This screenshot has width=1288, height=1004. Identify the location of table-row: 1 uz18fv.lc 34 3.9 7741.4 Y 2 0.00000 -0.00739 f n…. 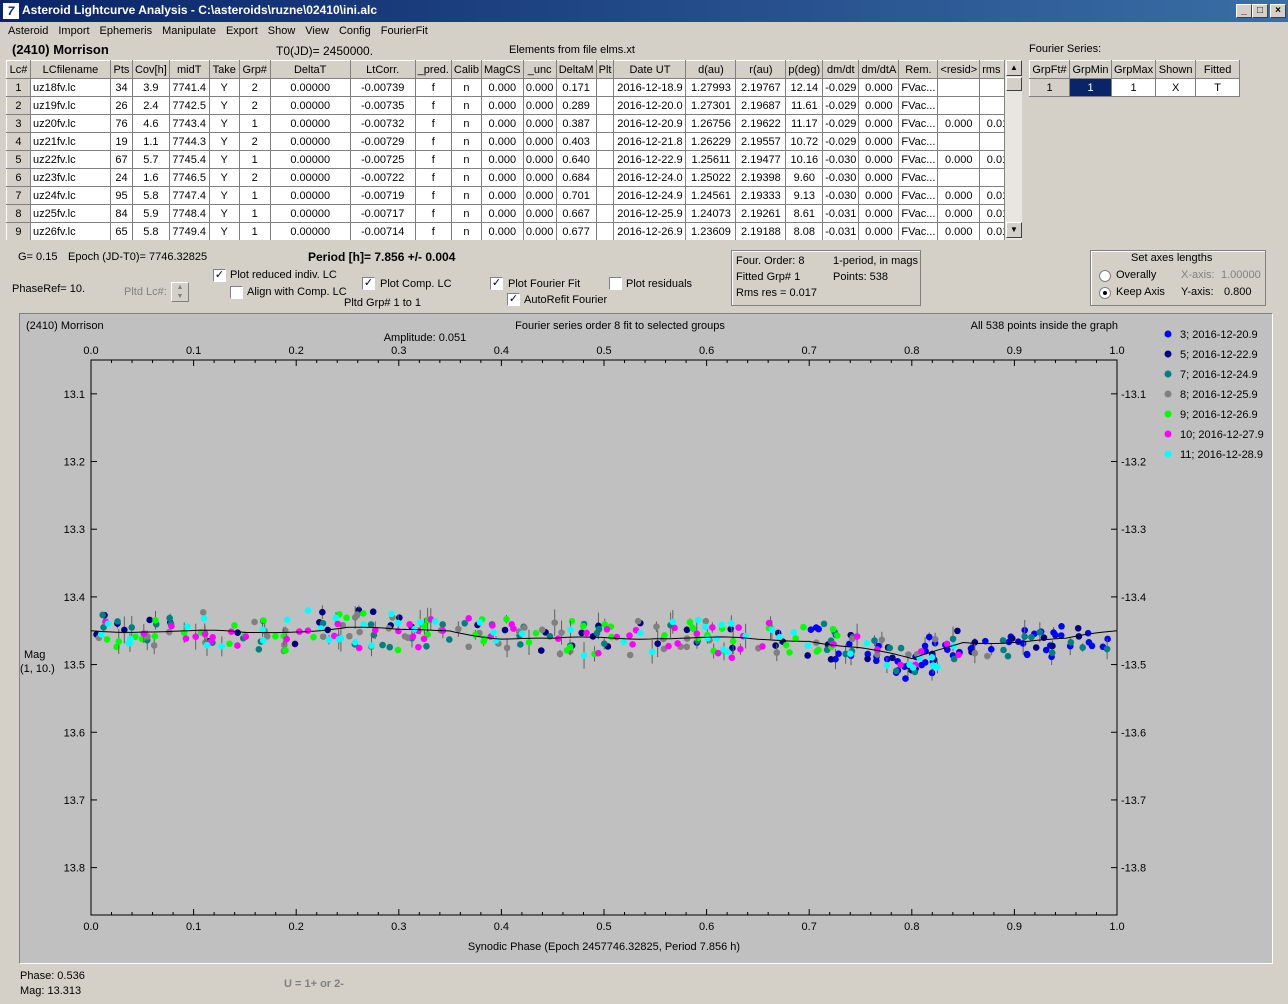
(514, 87).